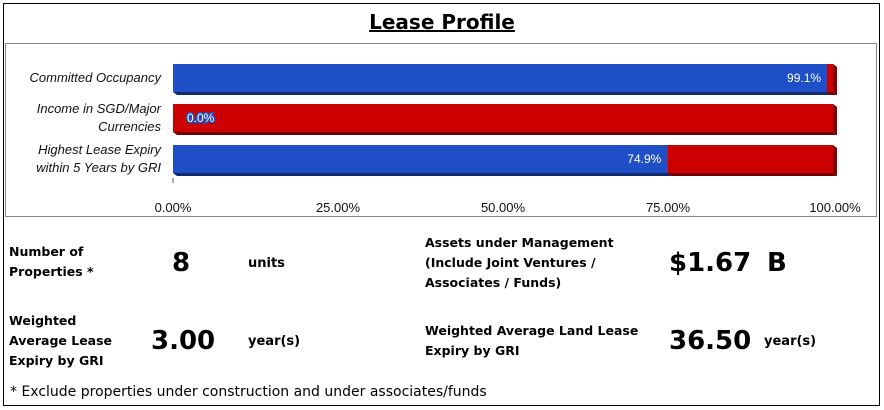 The image size is (884, 410). What do you see at coordinates (777, 263) in the screenshot?
I see `aum-unit: B` at bounding box center [777, 263].